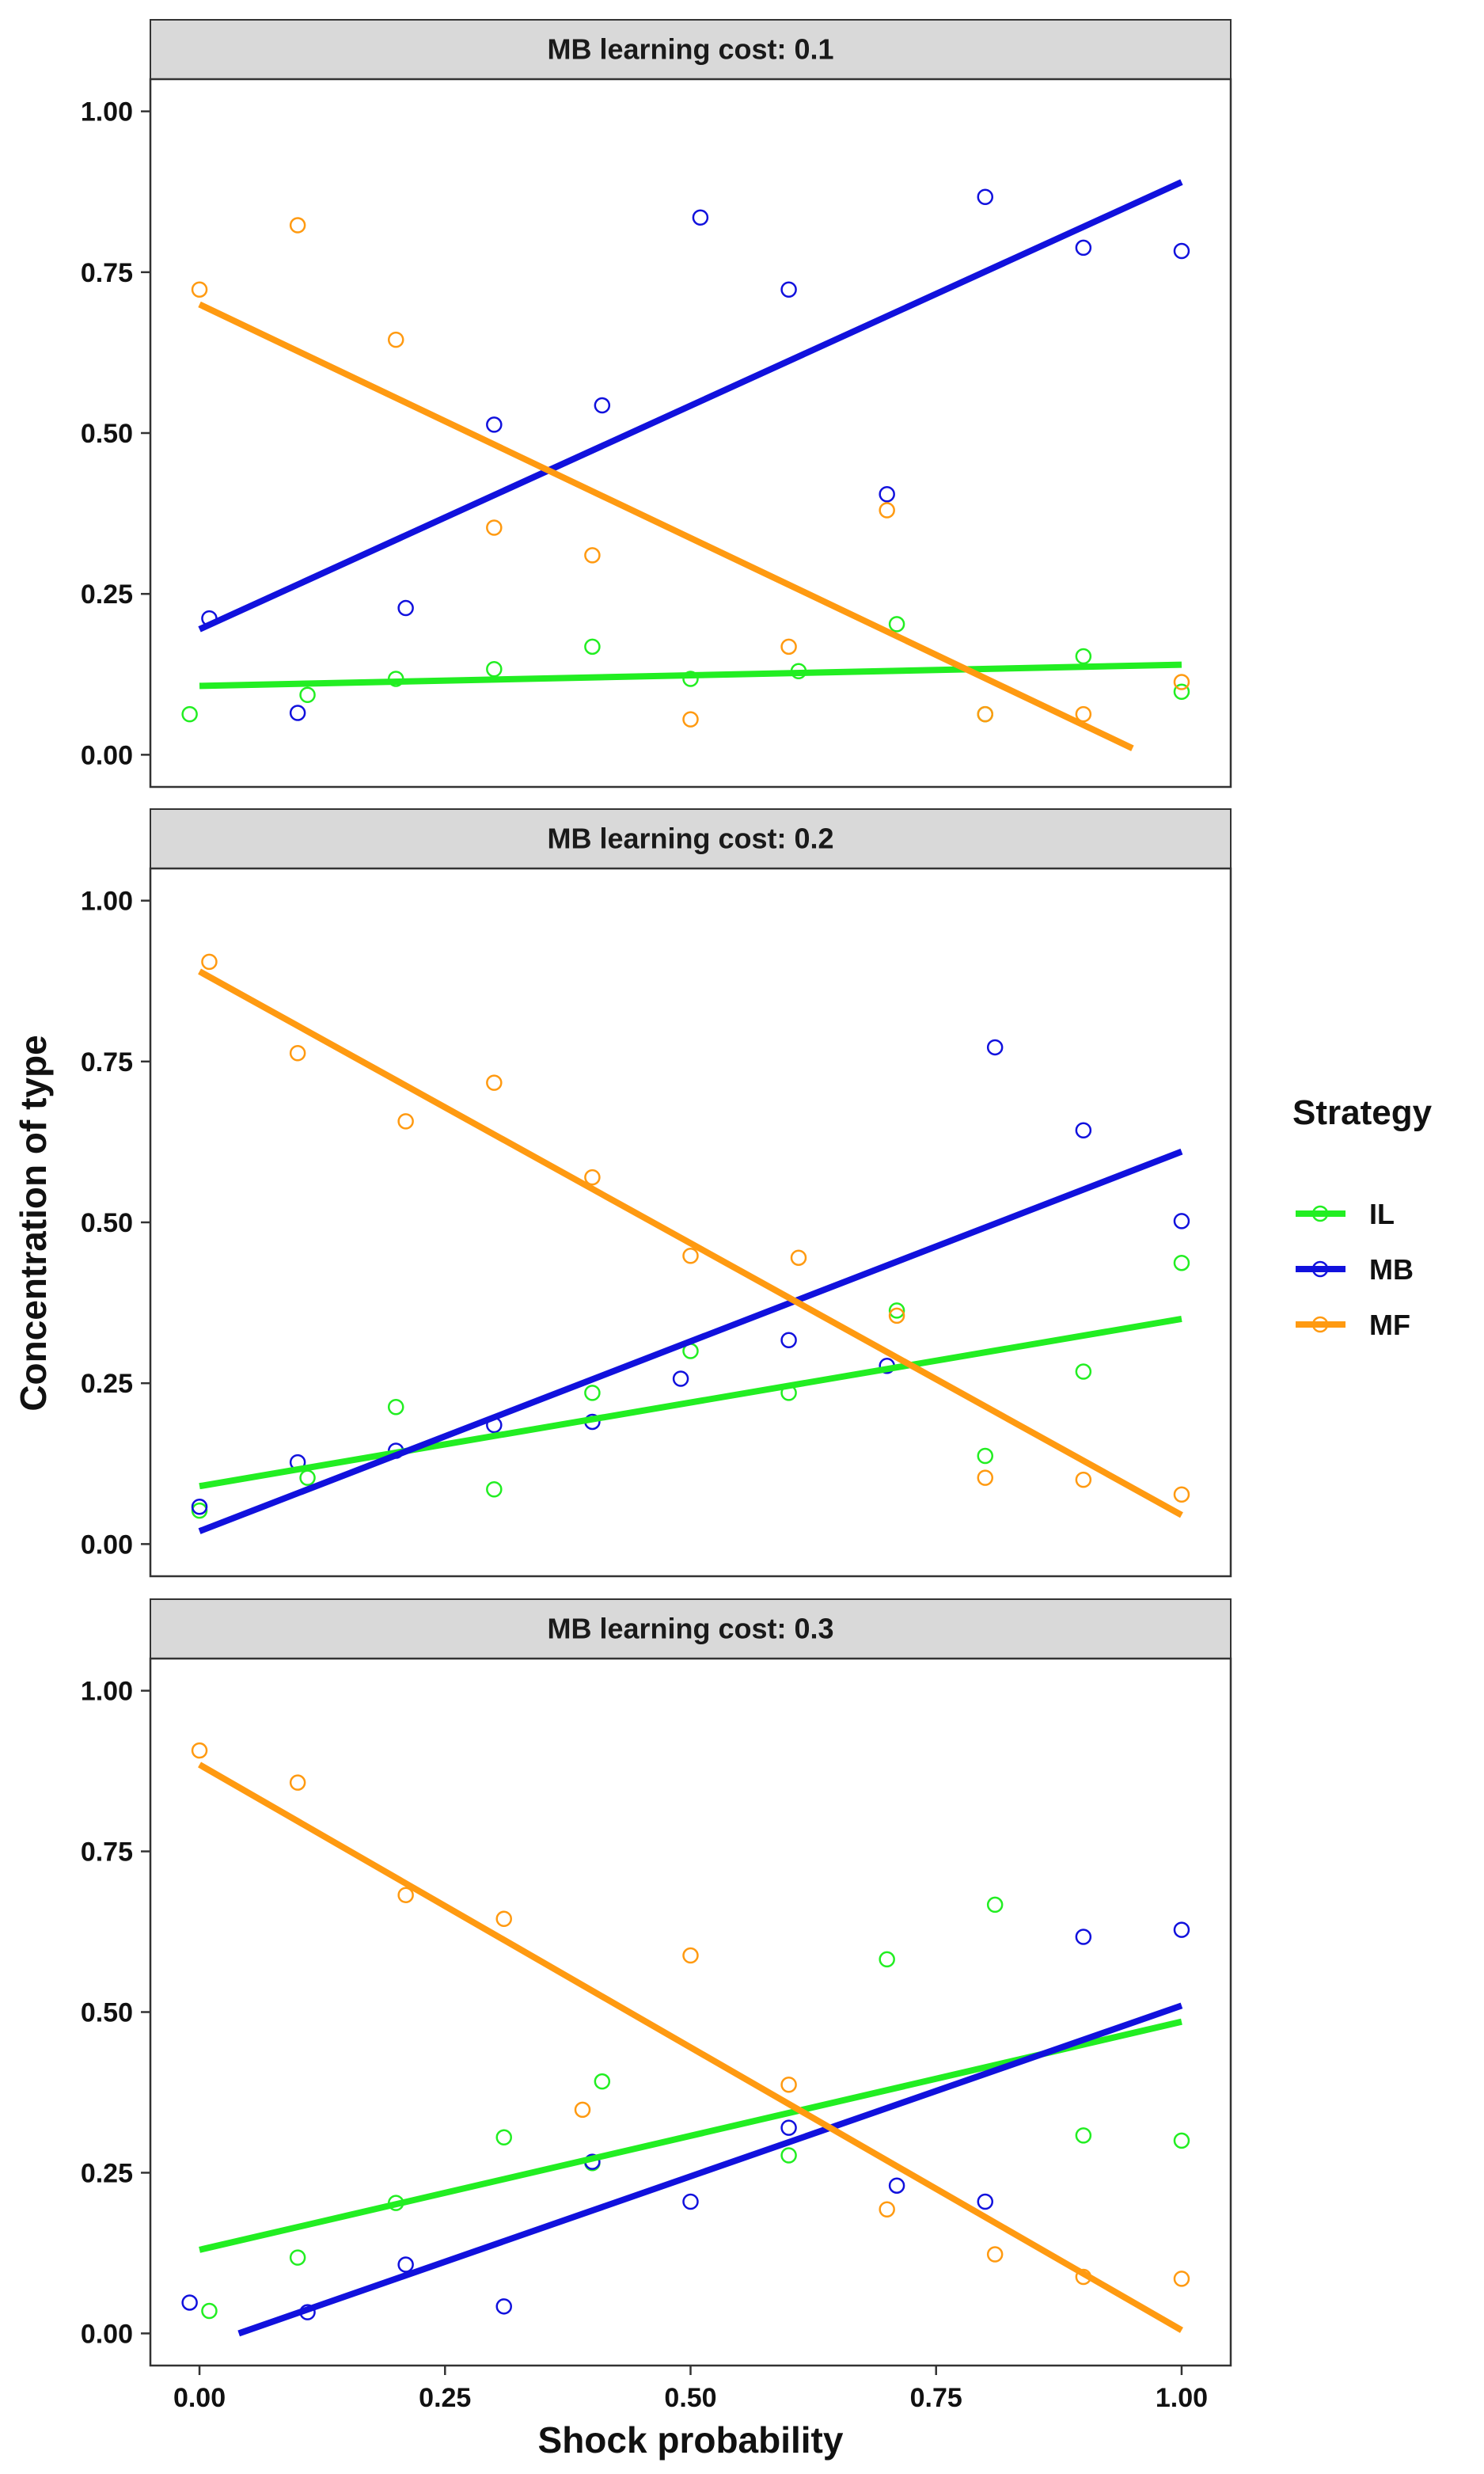 The width and height of the screenshot is (1484, 2474). What do you see at coordinates (690, 2398) in the screenshot?
I see `x-tick-label: 0.50` at bounding box center [690, 2398].